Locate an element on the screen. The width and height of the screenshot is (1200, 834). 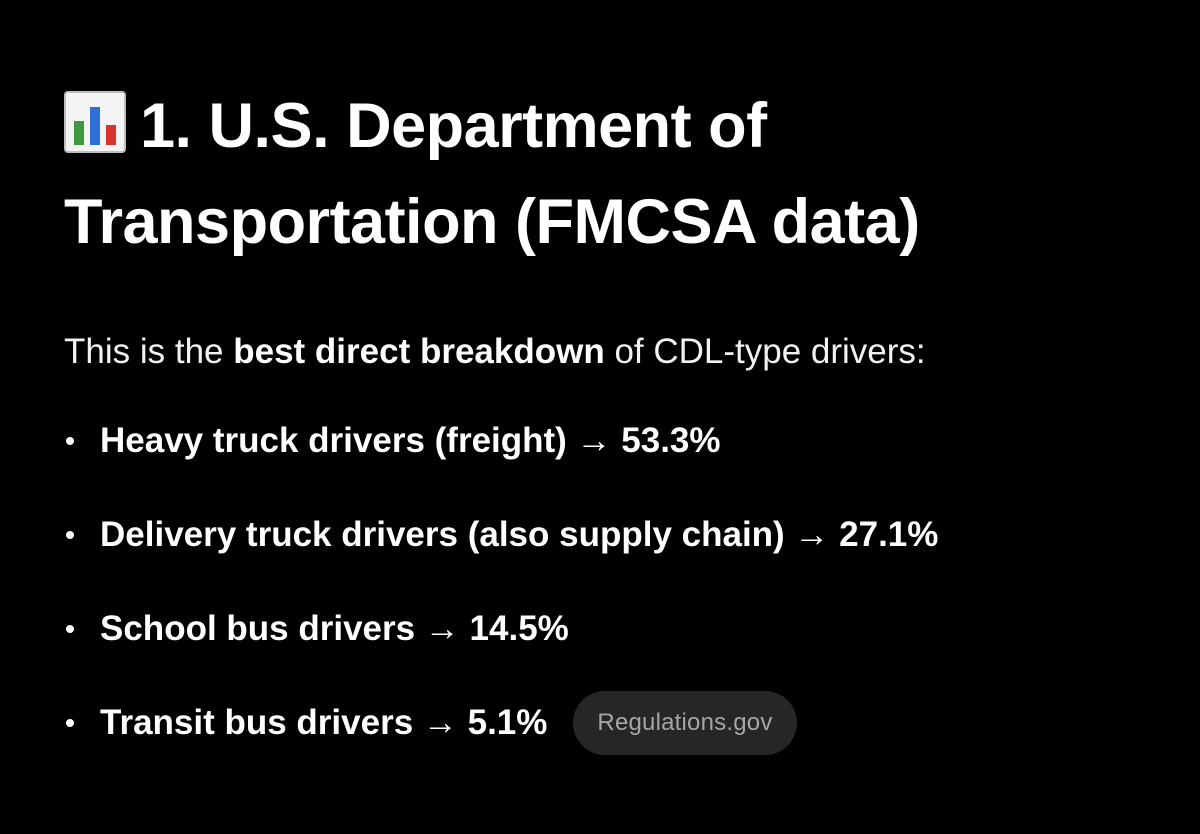
list-item: Heavy truck drivers (freight) → 53.3% is located at coordinates (614, 441).